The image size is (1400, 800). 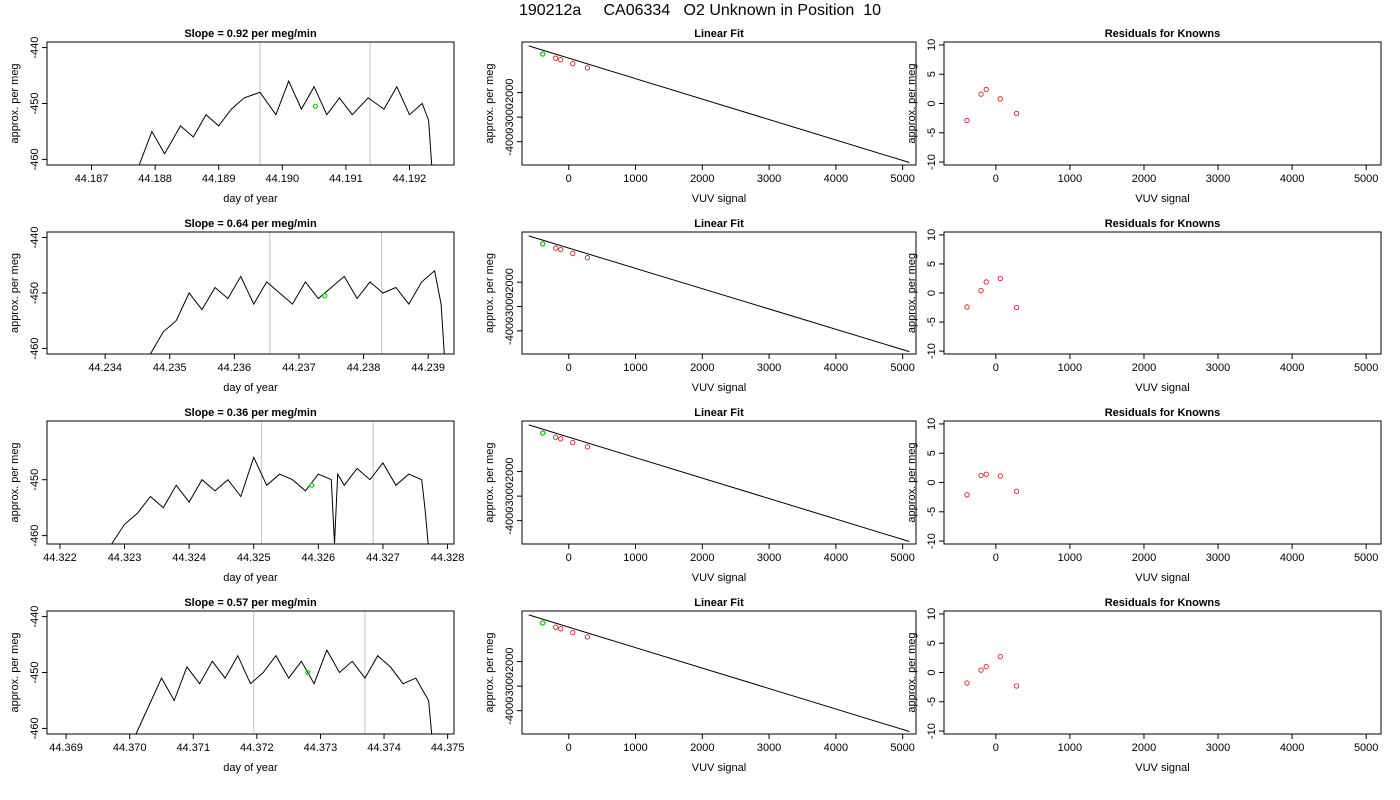 I want to click on y-tick-label: -2000, so click(x=510, y=282).